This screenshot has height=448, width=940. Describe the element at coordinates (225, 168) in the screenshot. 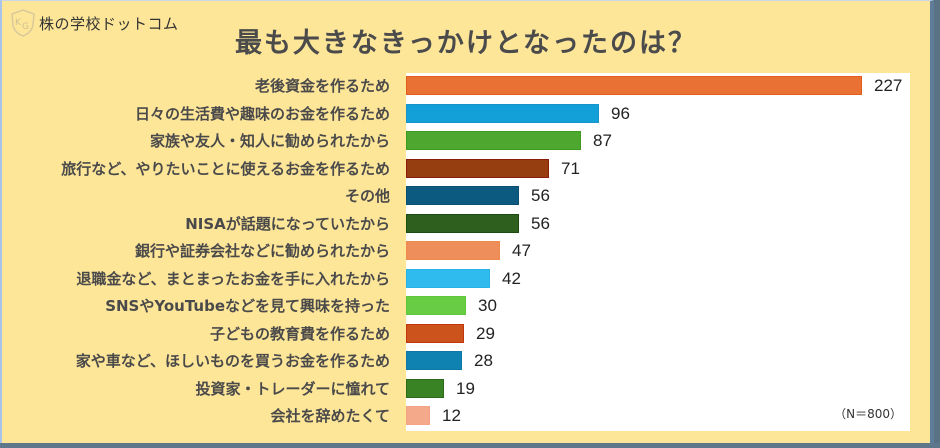

I see `category-label: 旅行など、やりたいことに使えるお金を作るため` at that location.